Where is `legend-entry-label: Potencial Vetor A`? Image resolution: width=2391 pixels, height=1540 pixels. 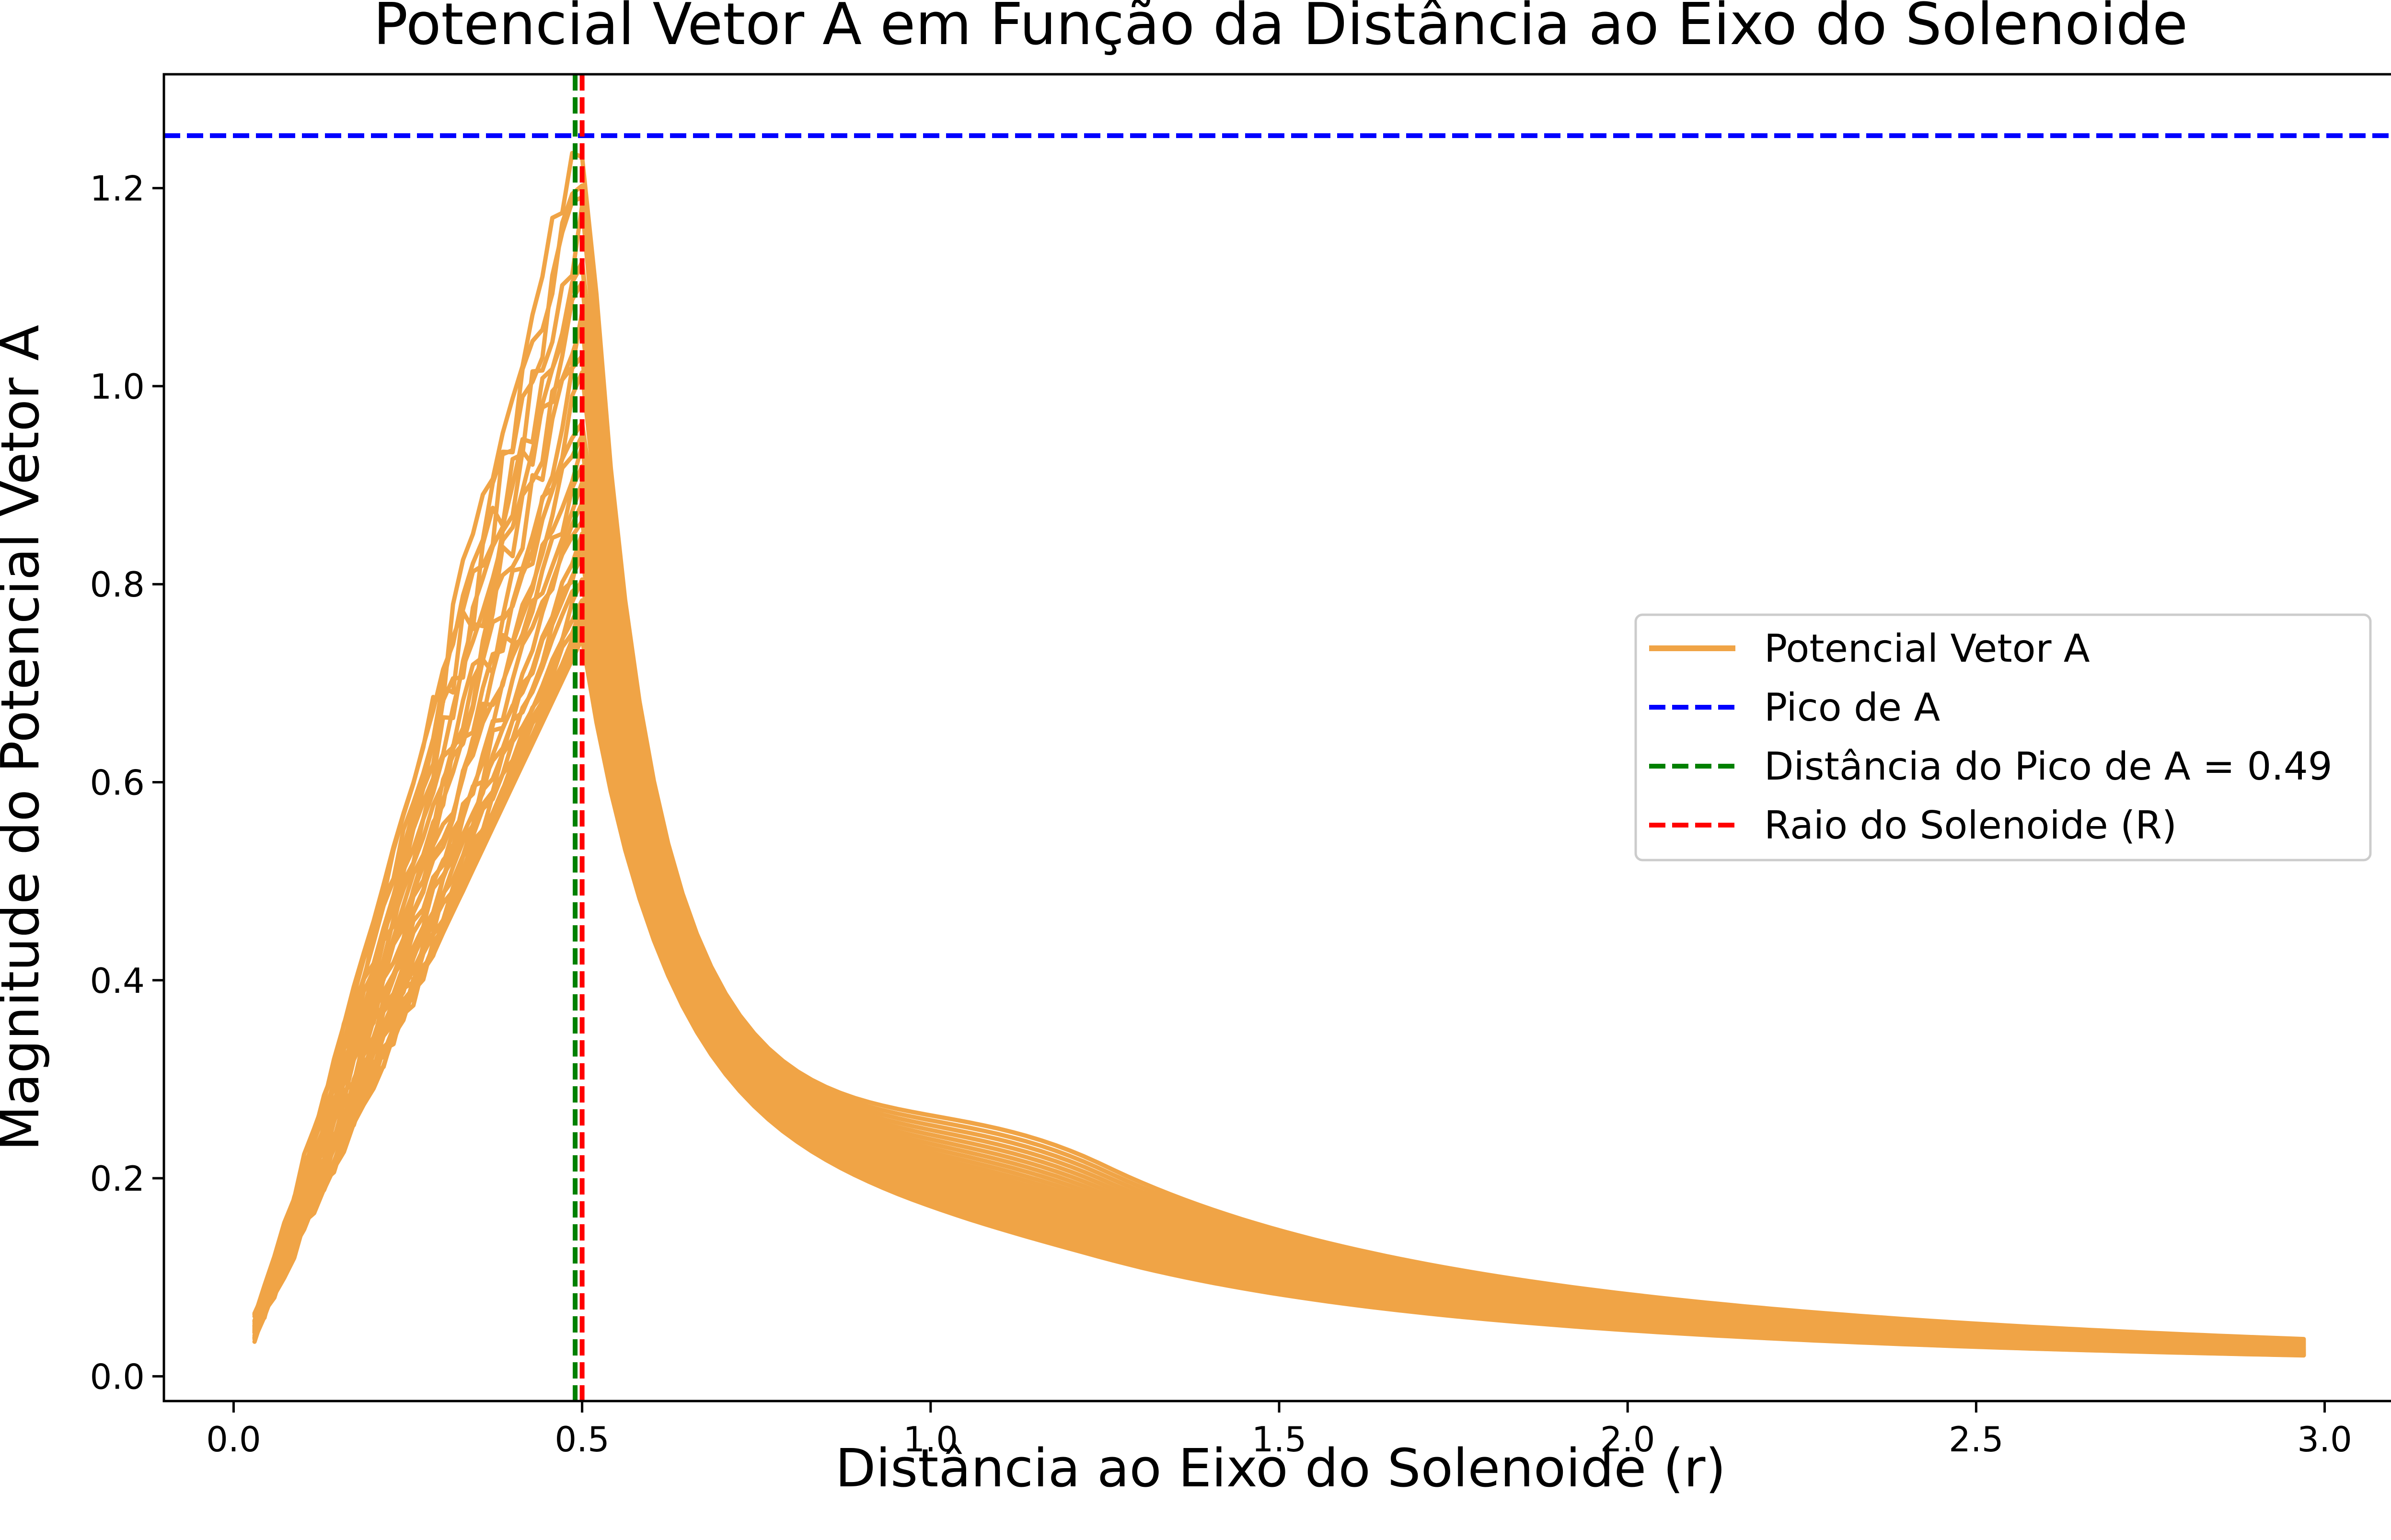
legend-entry-label: Potencial Vetor A is located at coordinates (1927, 648).